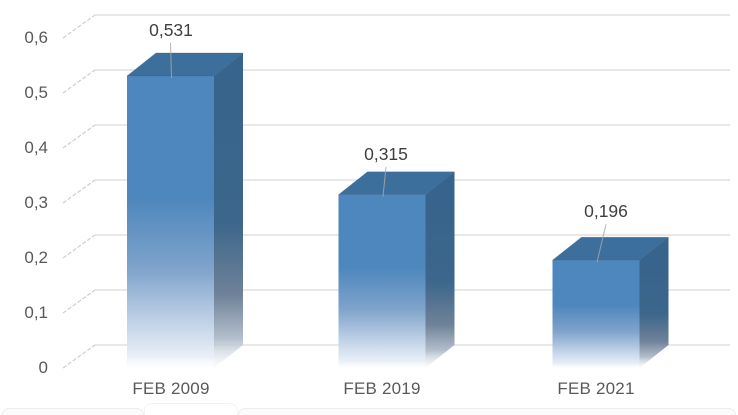 The width and height of the screenshot is (738, 415). Describe the element at coordinates (487, 411) in the screenshot. I see `cropped-ui-remnant-right` at that location.